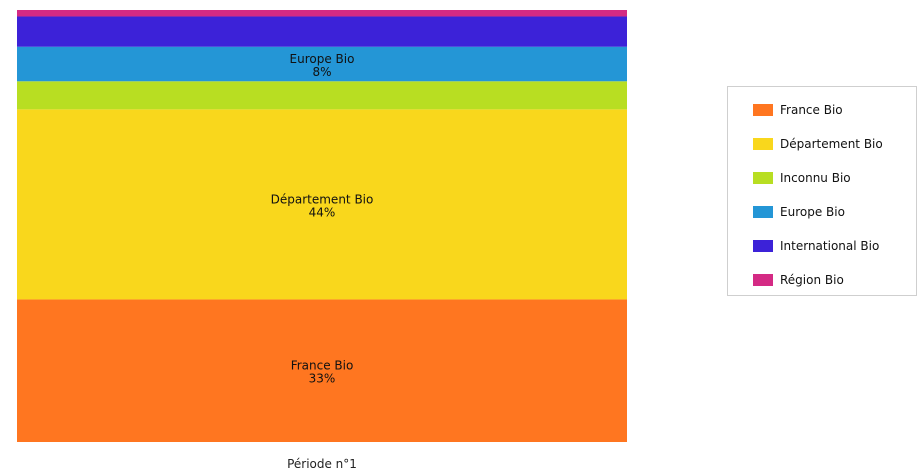 This screenshot has height=475, width=917. I want to click on x-category-label: Période n°1, so click(322, 464).